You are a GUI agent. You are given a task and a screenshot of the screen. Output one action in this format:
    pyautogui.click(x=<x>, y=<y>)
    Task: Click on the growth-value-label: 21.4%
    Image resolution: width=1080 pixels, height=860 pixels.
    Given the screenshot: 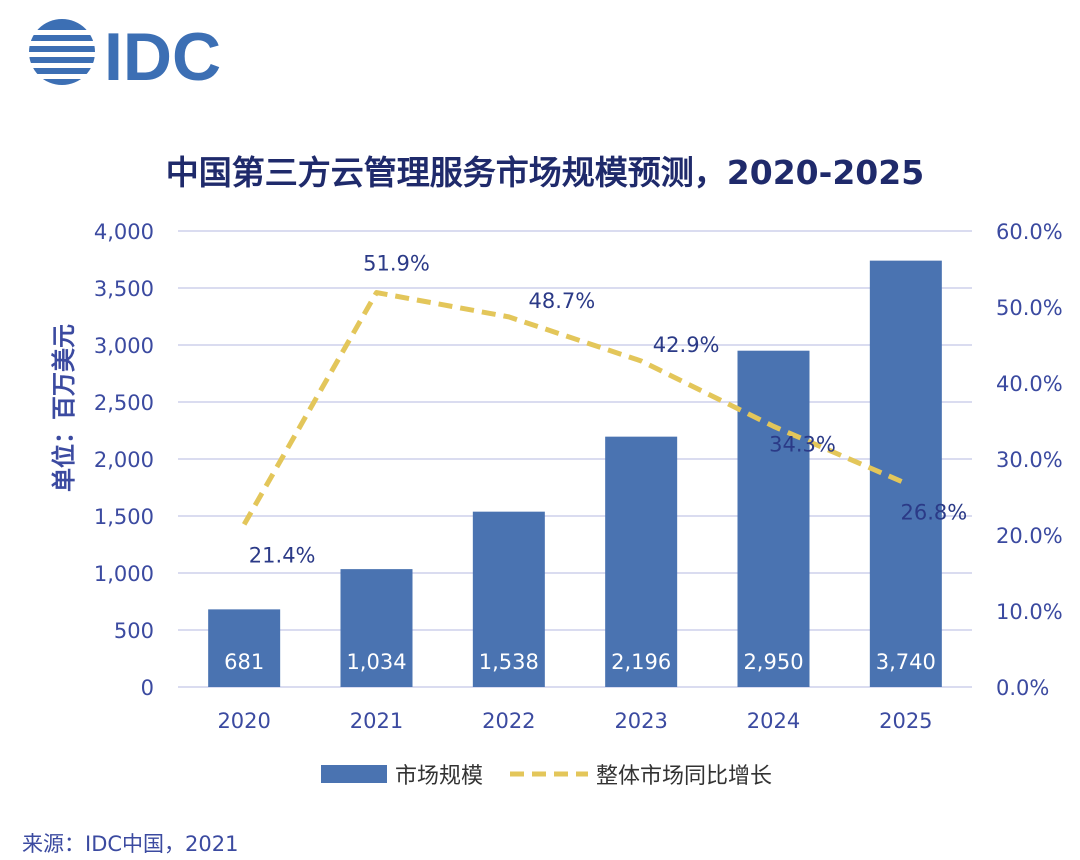 What is the action you would take?
    pyautogui.click(x=282, y=555)
    